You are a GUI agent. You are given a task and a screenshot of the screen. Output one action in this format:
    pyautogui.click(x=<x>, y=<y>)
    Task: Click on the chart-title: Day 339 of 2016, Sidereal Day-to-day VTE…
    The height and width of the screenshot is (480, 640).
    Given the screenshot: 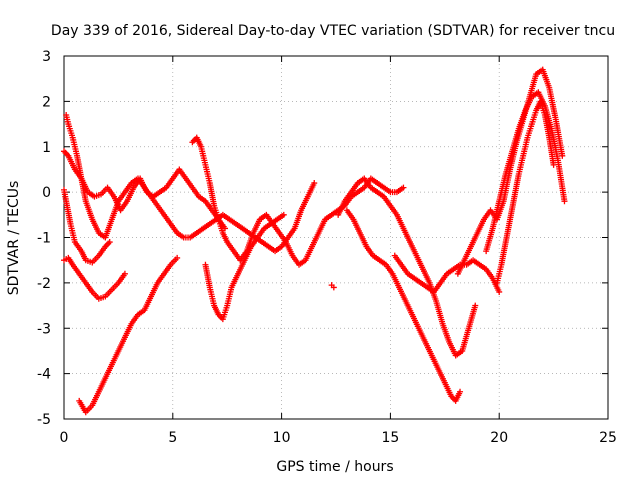 What is the action you would take?
    pyautogui.click(x=333, y=31)
    